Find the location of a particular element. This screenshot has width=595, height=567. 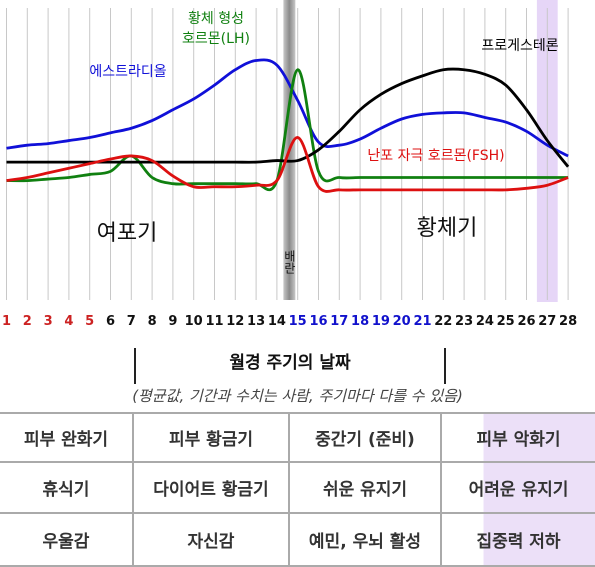

cell-skin-worse: 피부 악화기 is located at coordinates (518, 437).